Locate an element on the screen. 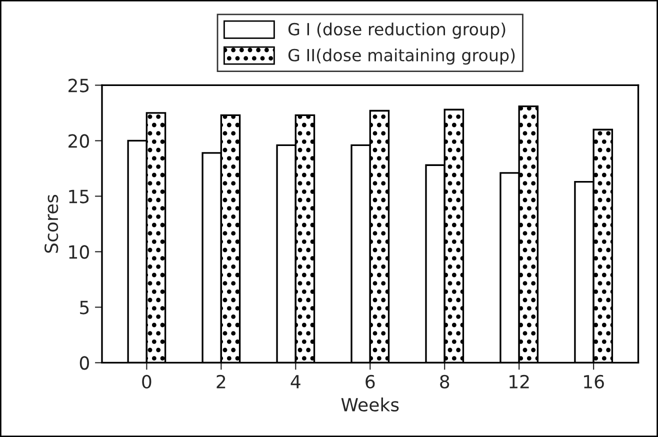 This screenshot has height=437, width=658. y-tick-label: 0 is located at coordinates (84, 363).